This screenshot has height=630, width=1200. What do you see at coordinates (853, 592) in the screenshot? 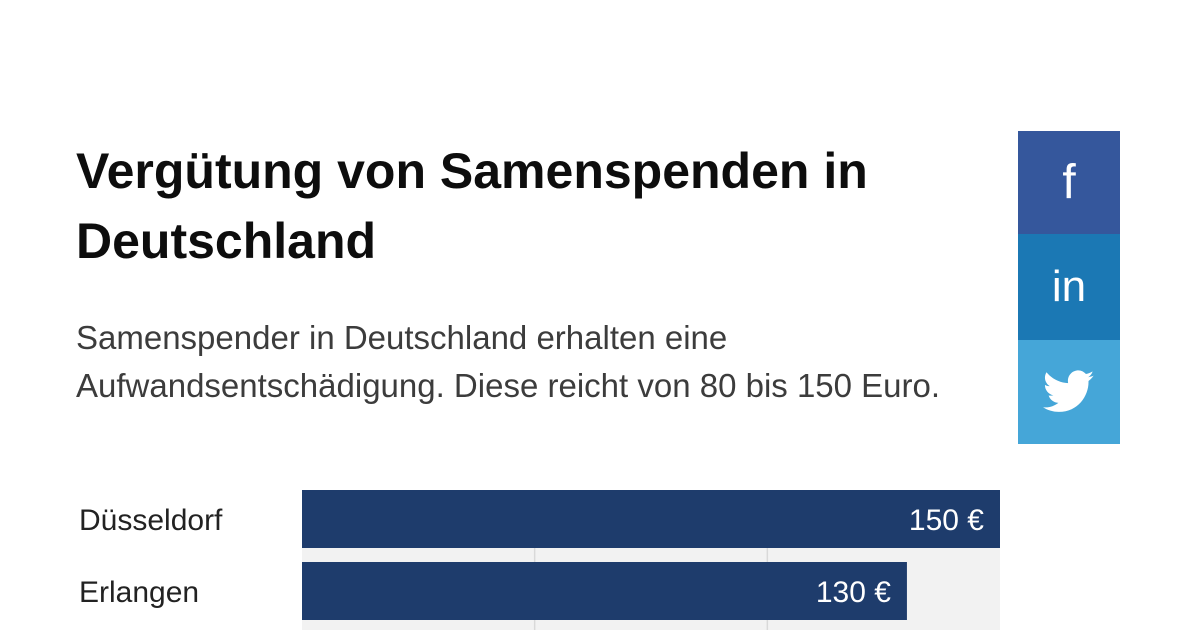
I see `chart-value-label-1: 130 €` at bounding box center [853, 592].